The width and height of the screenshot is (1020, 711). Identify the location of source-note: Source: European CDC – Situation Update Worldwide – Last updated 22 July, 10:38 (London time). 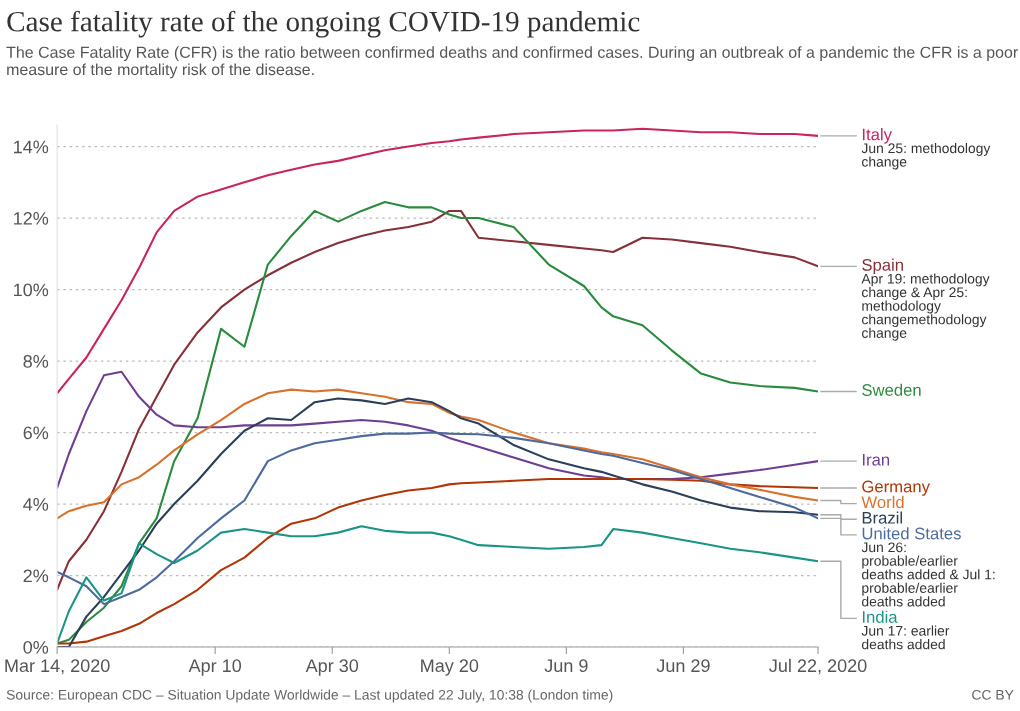
(309, 696).